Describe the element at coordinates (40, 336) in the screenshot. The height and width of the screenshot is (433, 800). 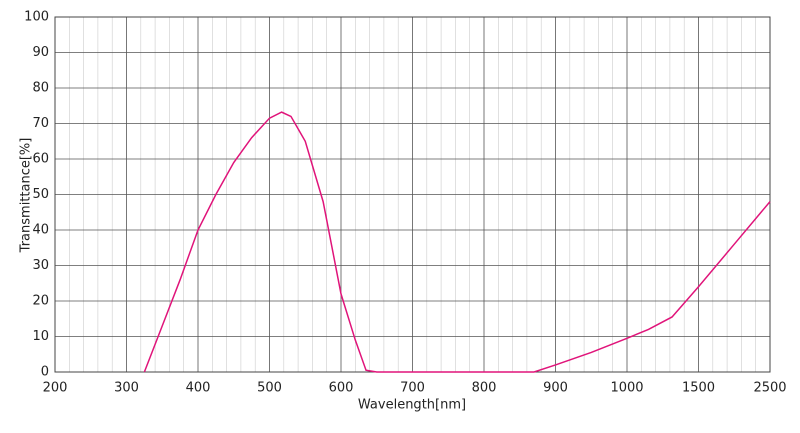
I see `y-tick-label: 10` at that location.